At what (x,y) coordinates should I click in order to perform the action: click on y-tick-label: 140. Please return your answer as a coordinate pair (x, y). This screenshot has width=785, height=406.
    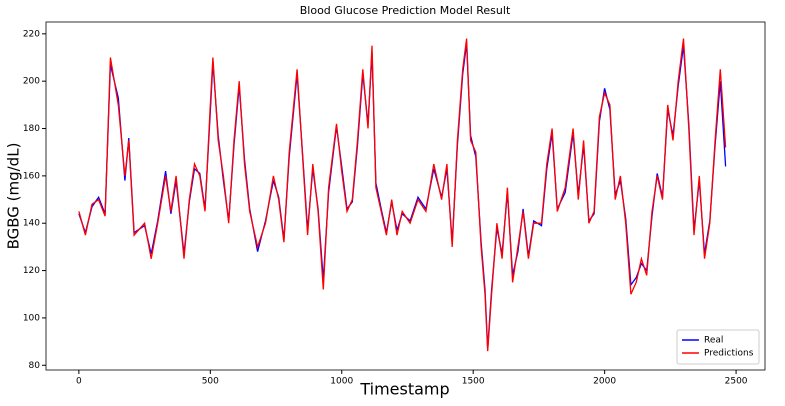
    Looking at the image, I should click on (31, 224).